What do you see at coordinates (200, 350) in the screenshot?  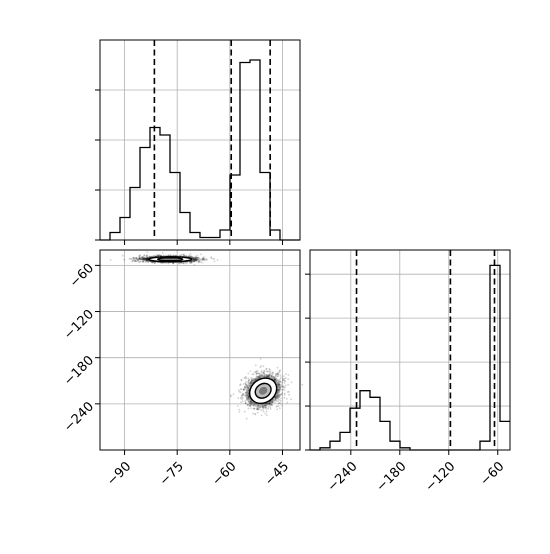 I see `bottom-left-frame` at bounding box center [200, 350].